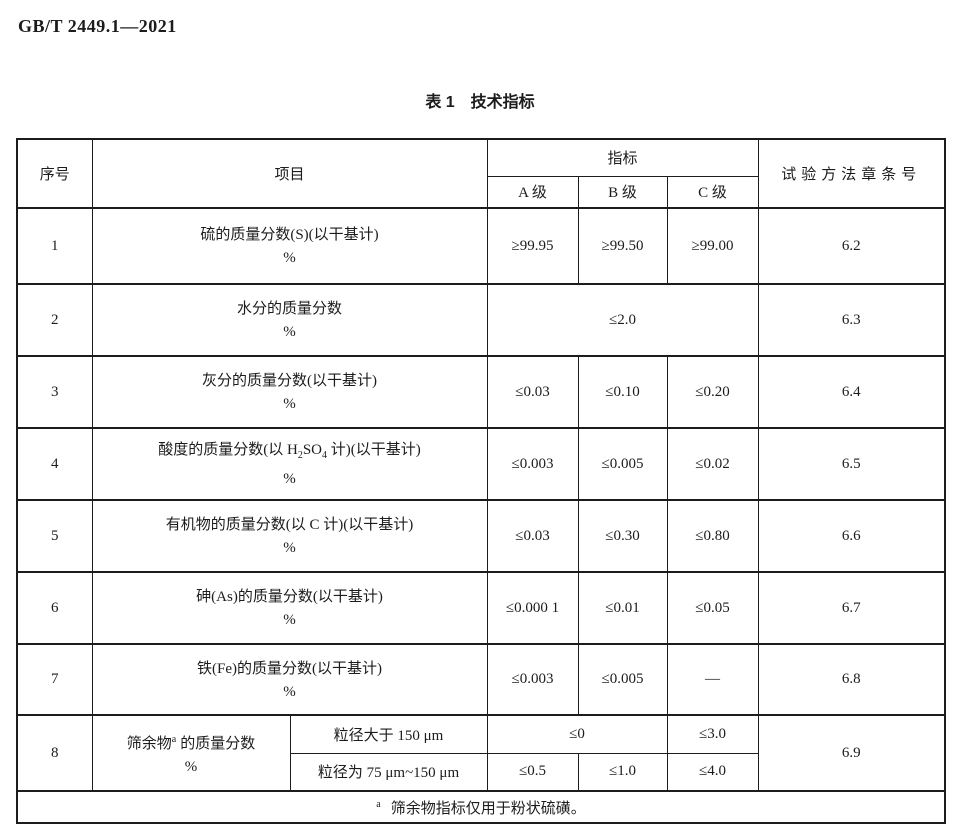 This screenshot has height=839, width=967. What do you see at coordinates (54, 679) in the screenshot?
I see `serial-cell: 7` at bounding box center [54, 679].